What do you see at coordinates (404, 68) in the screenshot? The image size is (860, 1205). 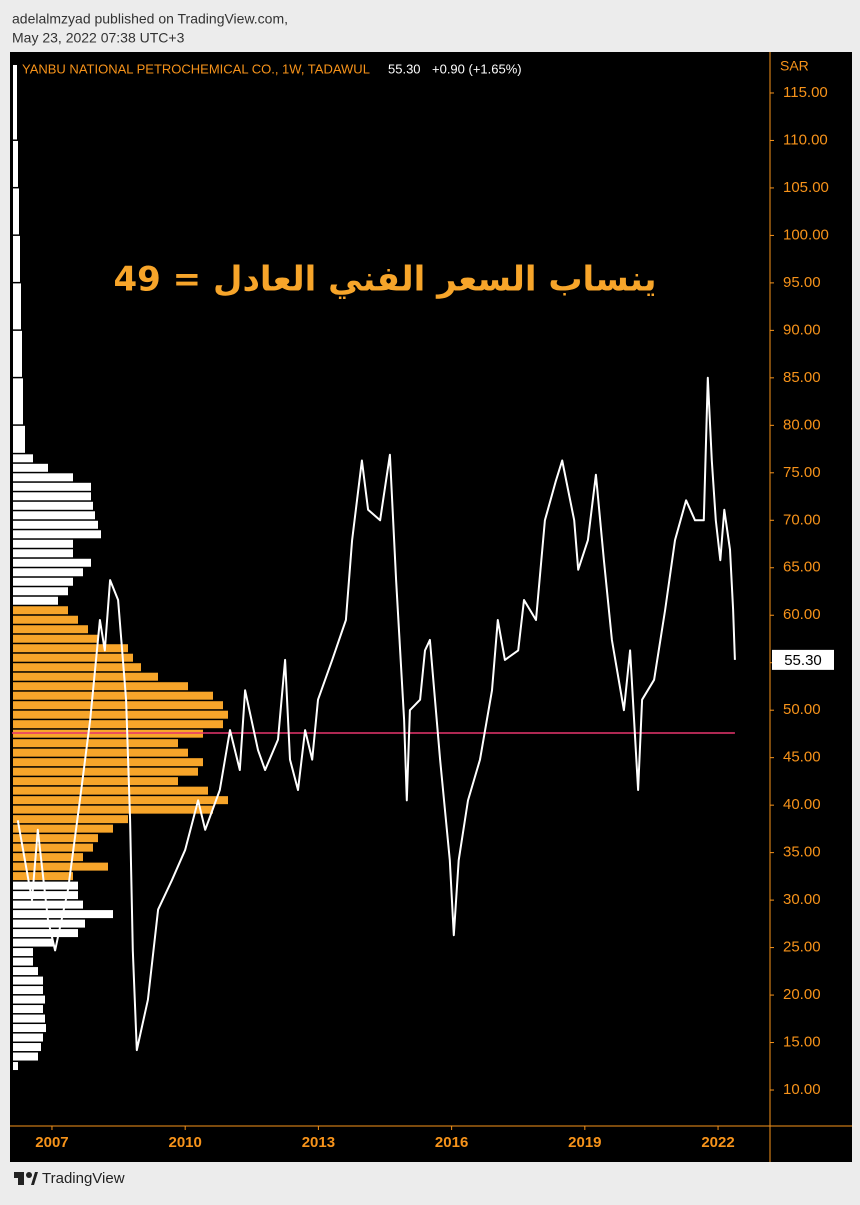 I see `last-text: 55.30` at bounding box center [404, 68].